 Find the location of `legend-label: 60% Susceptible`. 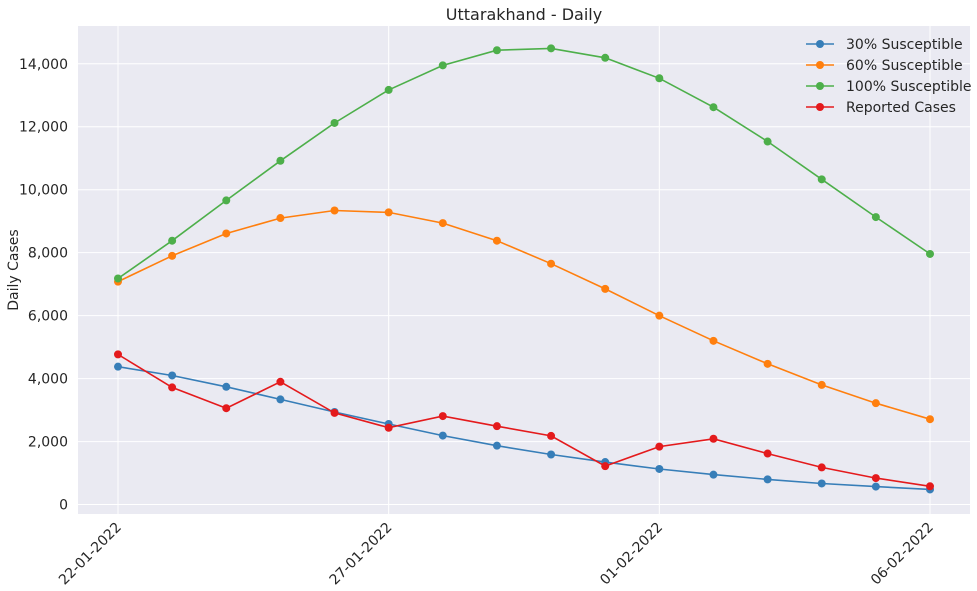

legend-label: 60% Susceptible is located at coordinates (904, 66).